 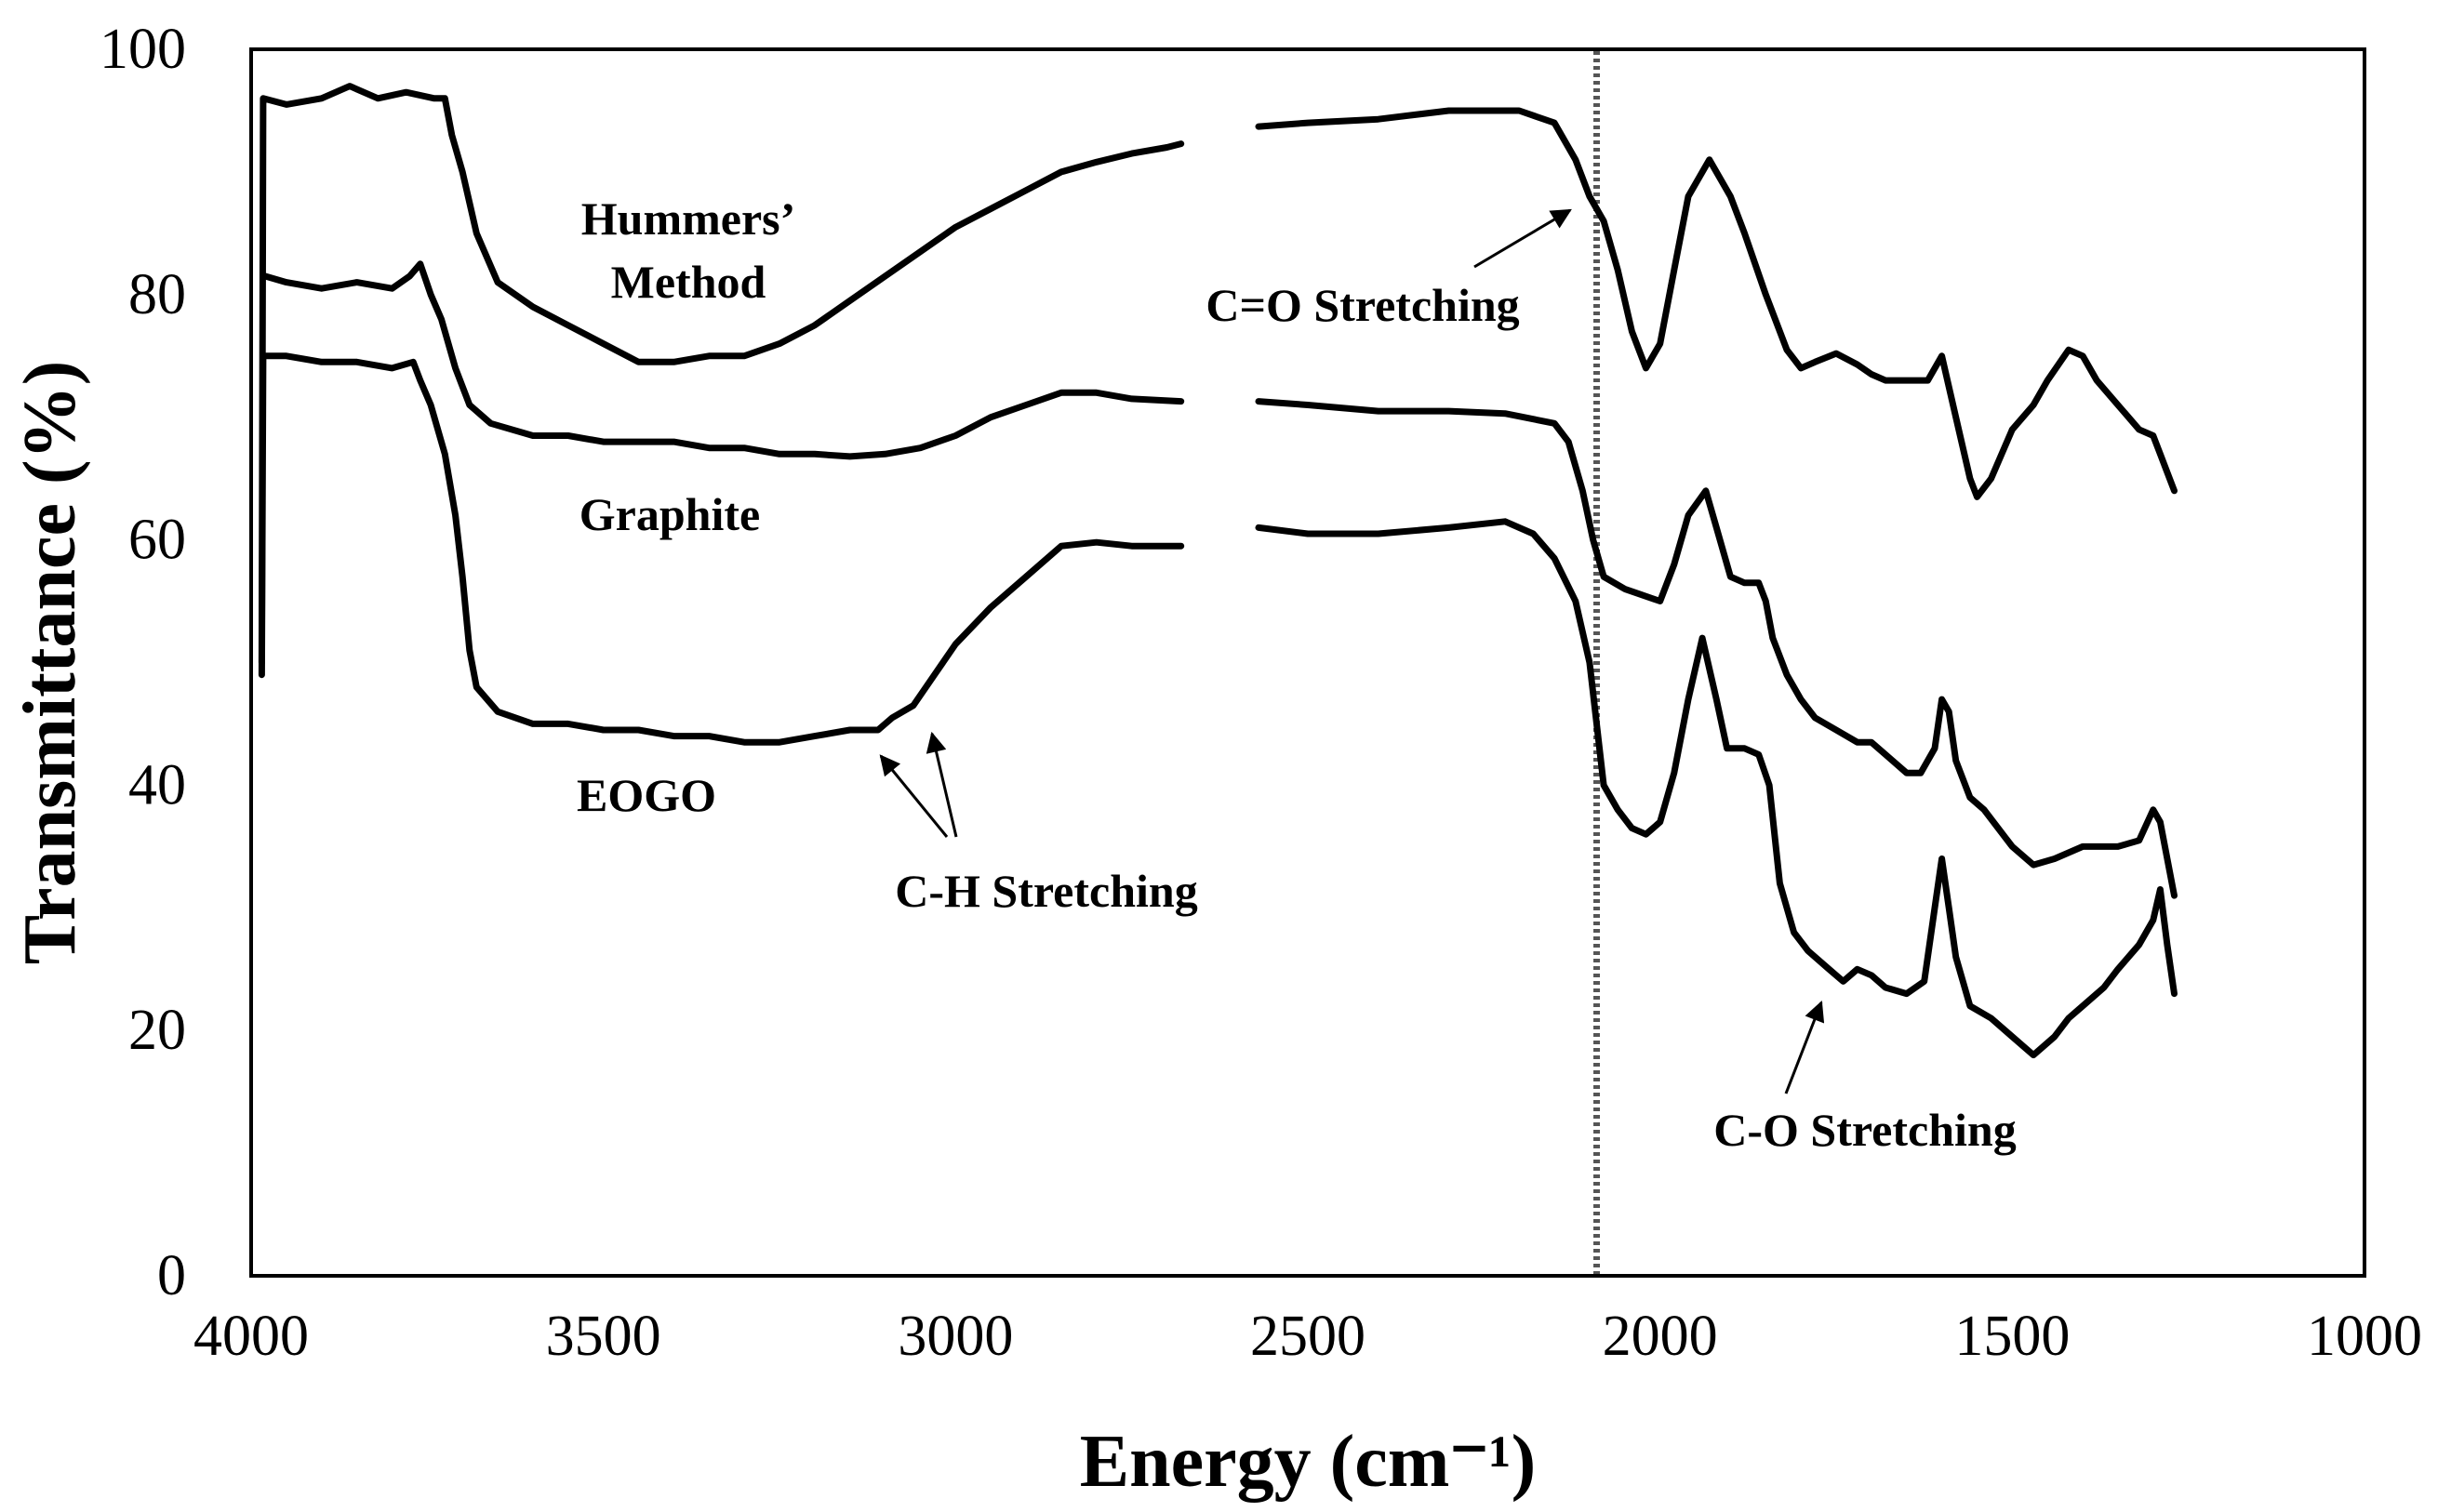 What do you see at coordinates (1307, 1336) in the screenshot?
I see `x-tick-label: 2500` at bounding box center [1307, 1336].